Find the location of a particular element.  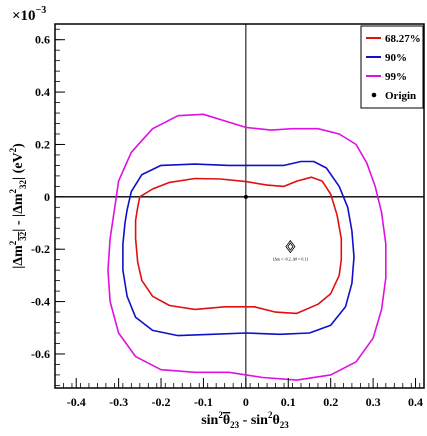

x-tick-label: -0.4 is located at coordinates (76, 402).